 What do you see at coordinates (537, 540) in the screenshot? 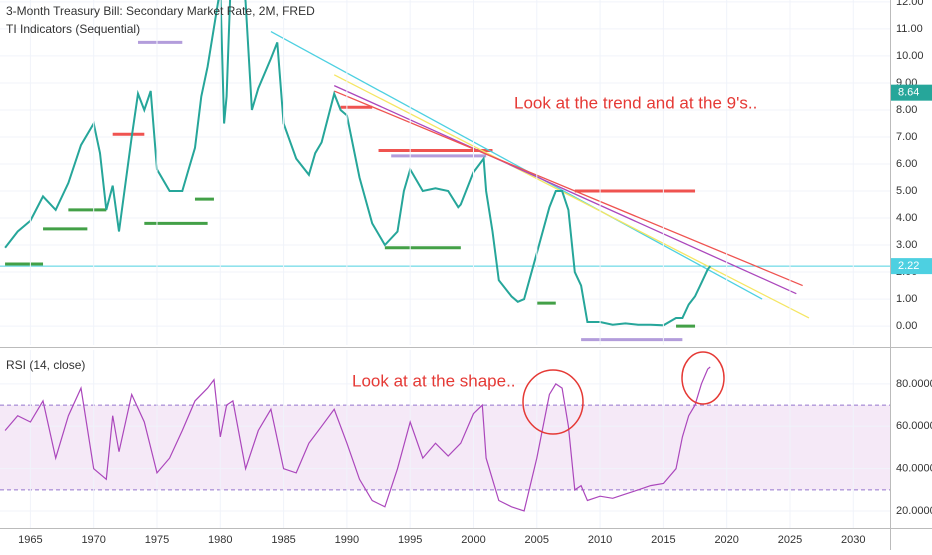
I see `x-tick-label: 2005` at bounding box center [537, 540].